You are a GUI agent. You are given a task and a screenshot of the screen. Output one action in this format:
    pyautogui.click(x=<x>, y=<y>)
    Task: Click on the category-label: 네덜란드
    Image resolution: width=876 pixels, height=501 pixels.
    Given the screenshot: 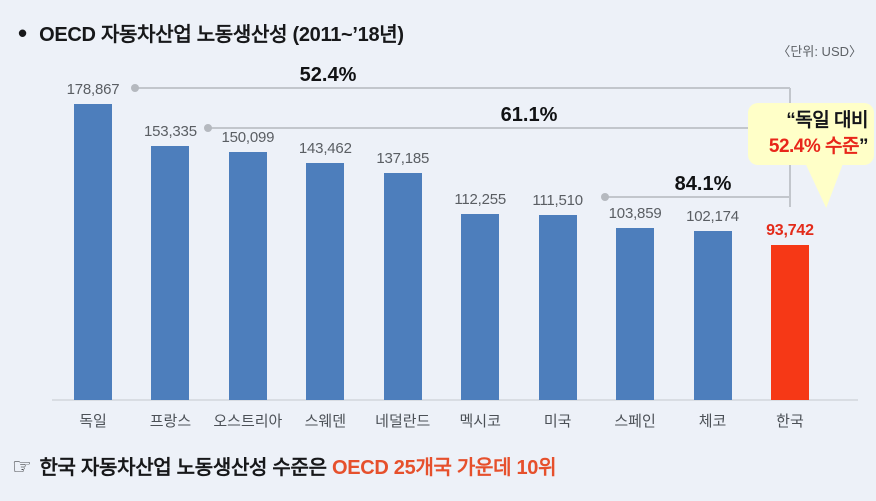 What is the action you would take?
    pyautogui.click(x=403, y=421)
    